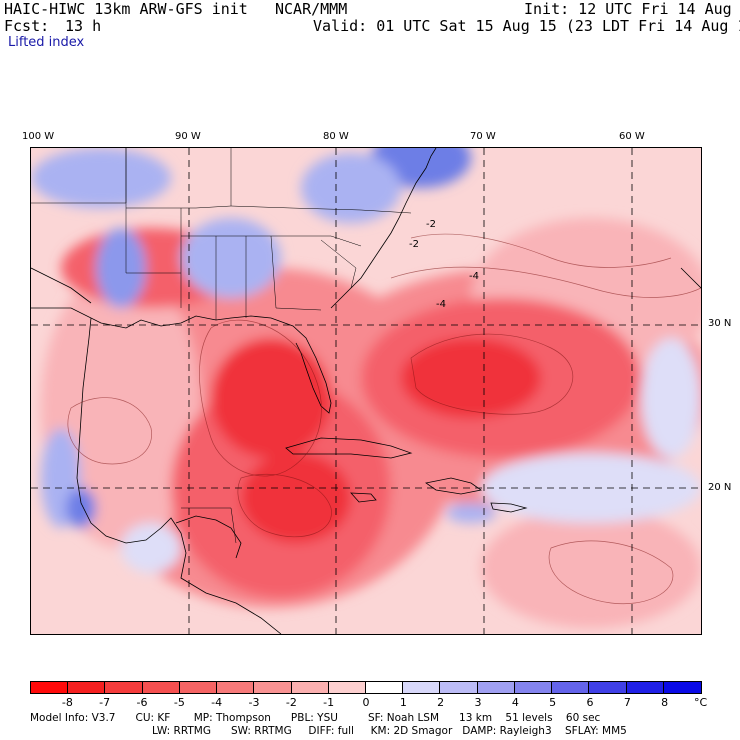 This screenshot has width=740, height=740. What do you see at coordinates (701, 702) in the screenshot?
I see `colorbar-unit: °C` at bounding box center [701, 702].